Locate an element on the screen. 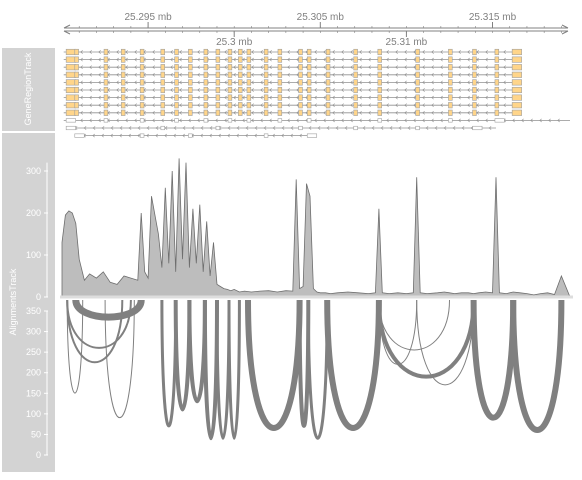  splice-junction-arc is located at coordinates (537, 366).